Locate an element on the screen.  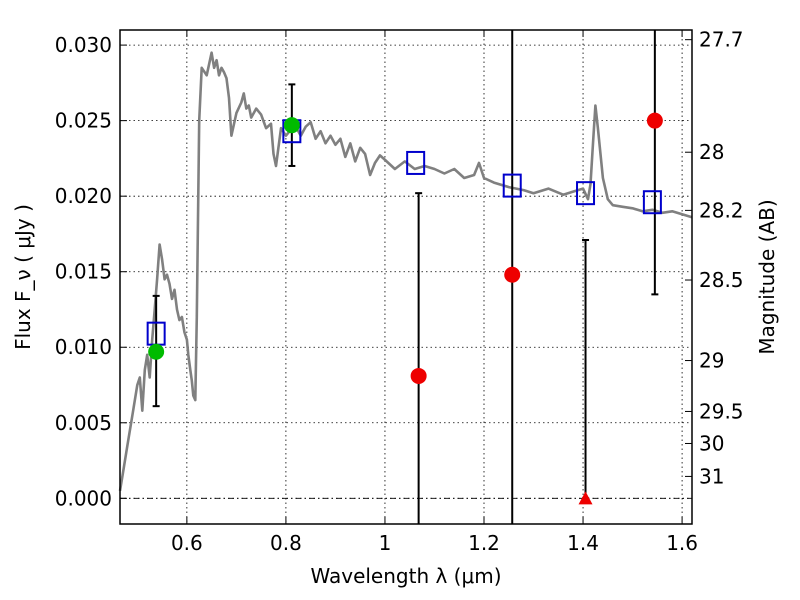
y-tick-label: 0.030 is located at coordinates (83, 45).